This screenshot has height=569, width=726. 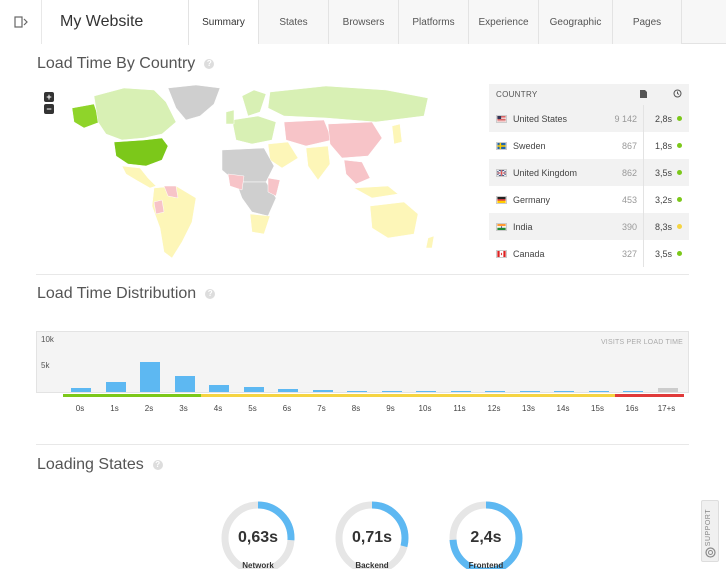 I want to click on sidebar-toggle-button, so click(x=21, y=22).